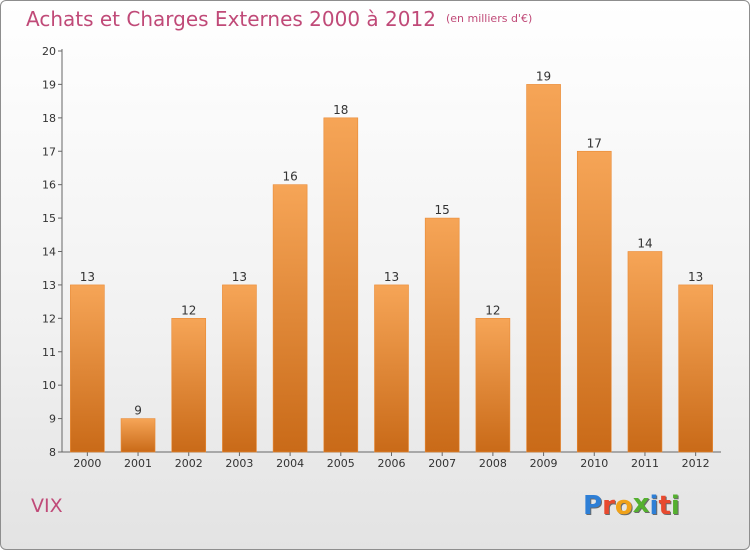 The height and width of the screenshot is (550, 750). Describe the element at coordinates (644, 244) in the screenshot. I see `data-label: 14` at that location.